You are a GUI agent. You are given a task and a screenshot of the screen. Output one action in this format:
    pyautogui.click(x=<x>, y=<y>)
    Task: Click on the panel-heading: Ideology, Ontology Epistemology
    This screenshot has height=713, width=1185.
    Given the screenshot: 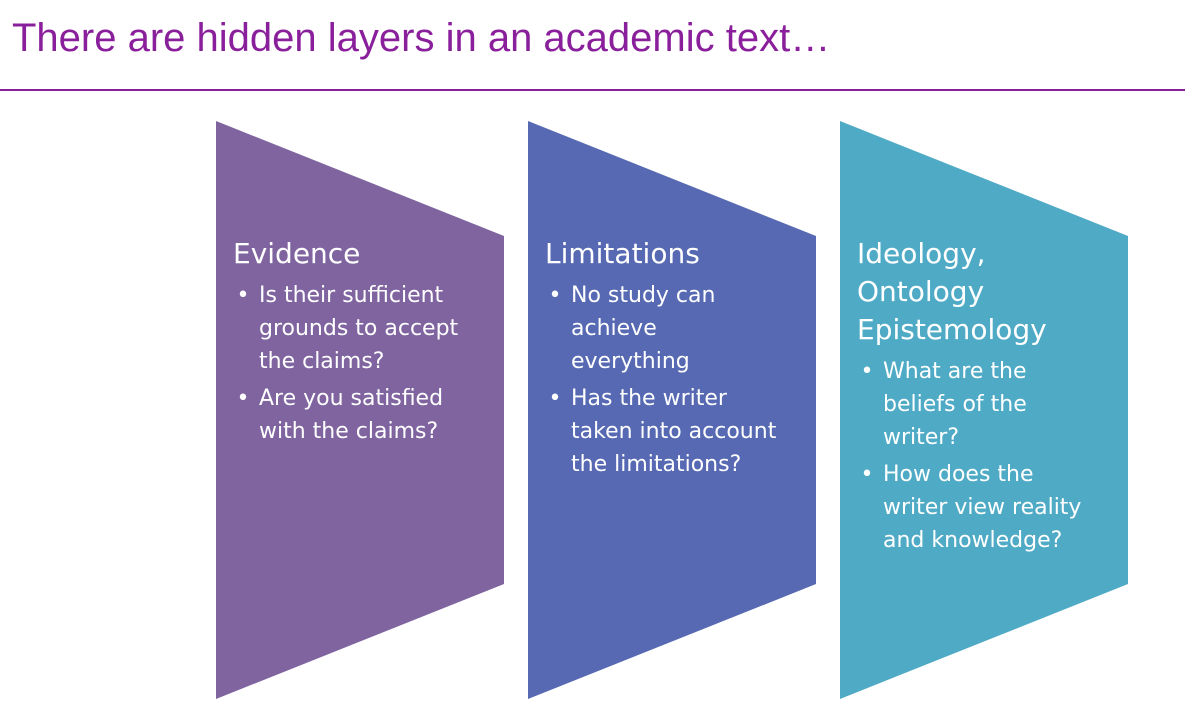 What is the action you would take?
    pyautogui.click(x=969, y=292)
    